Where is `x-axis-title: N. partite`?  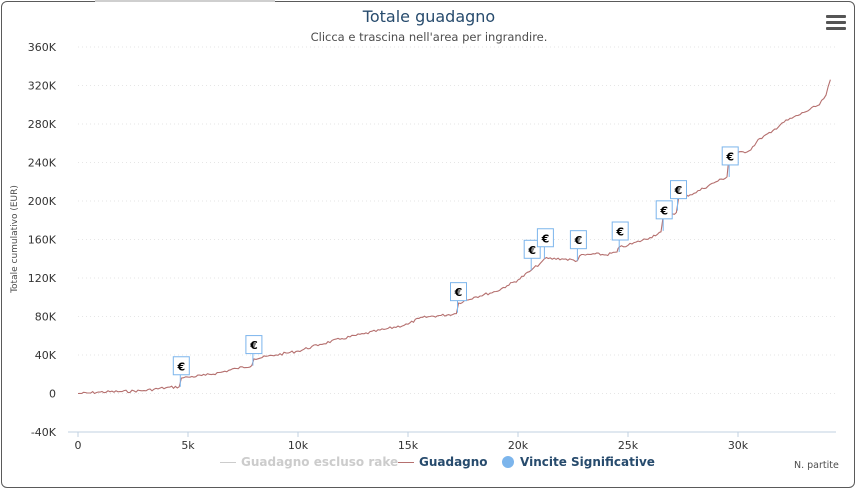 x-axis-title: N. partite is located at coordinates (816, 465).